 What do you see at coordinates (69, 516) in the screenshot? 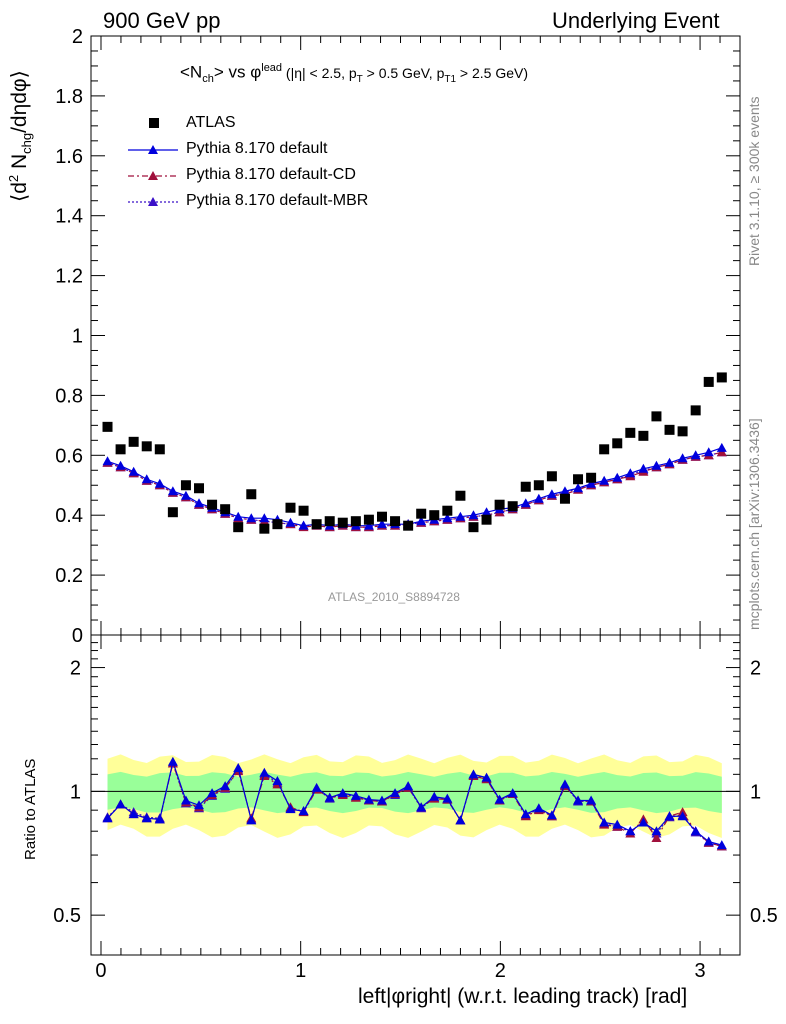
I see `main-y-tick-label: 0.4` at bounding box center [69, 516].